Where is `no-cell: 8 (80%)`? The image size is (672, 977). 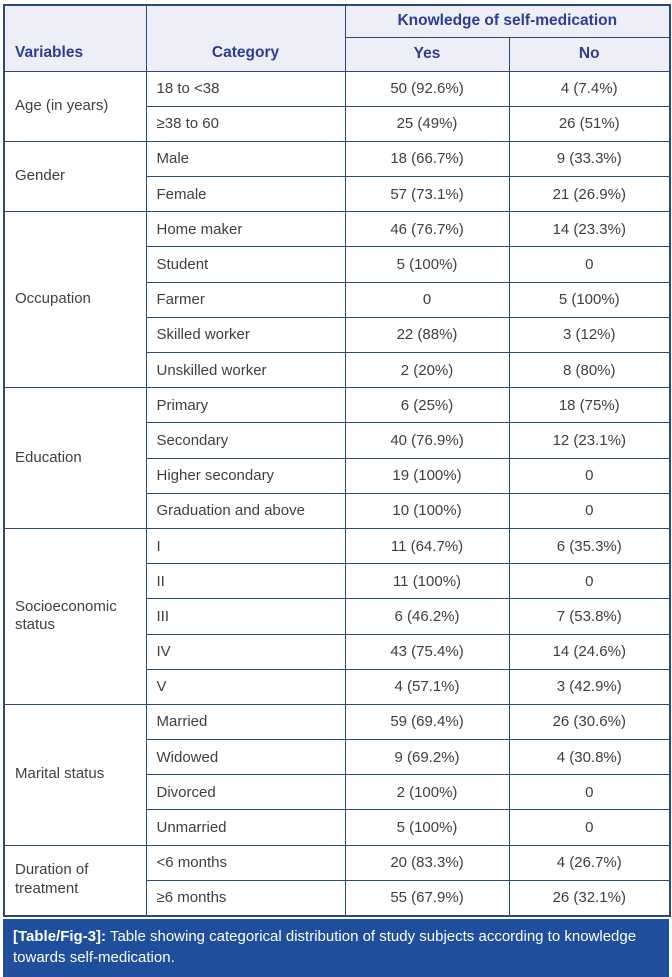
no-cell: 8 (80%) is located at coordinates (589, 370).